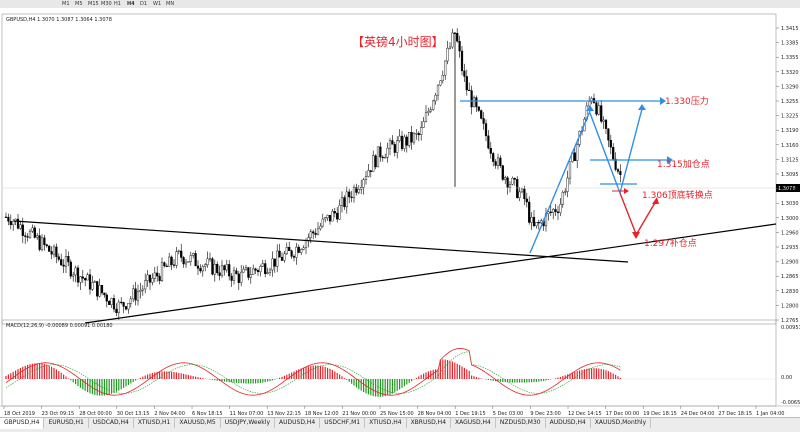 The height and width of the screenshot is (432, 800). I want to click on chart-tab: NZDUSD,M30, so click(521, 423).